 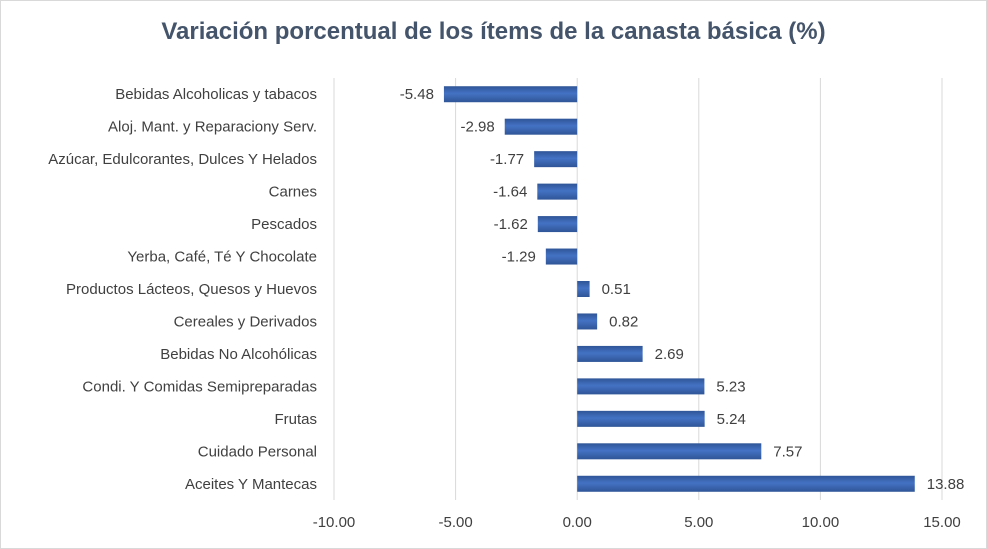 What do you see at coordinates (519, 257) in the screenshot?
I see `data-label: -1.29` at bounding box center [519, 257].